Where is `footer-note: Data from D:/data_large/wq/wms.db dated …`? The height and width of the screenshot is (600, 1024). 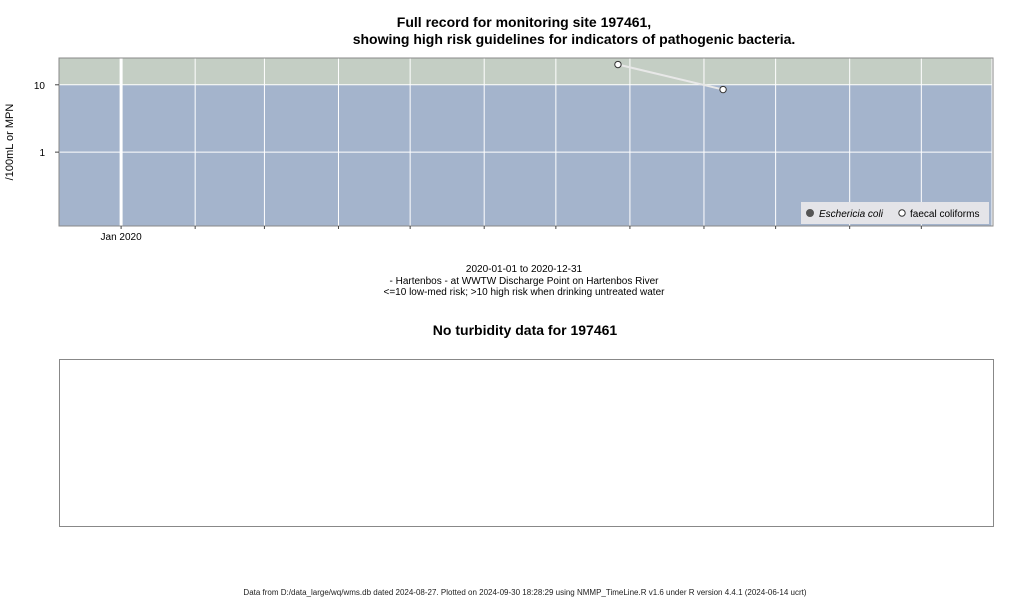
footer-note: Data from D:/data_large/wq/wms.db dated … is located at coordinates (525, 592).